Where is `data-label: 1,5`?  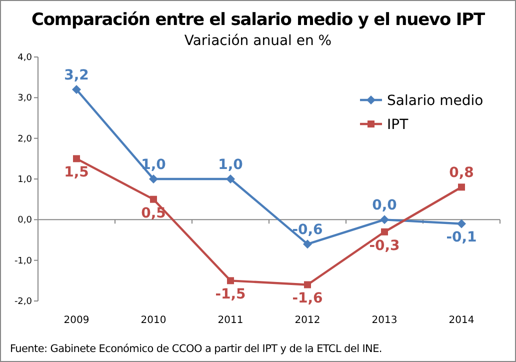
data-label: 1,5 is located at coordinates (76, 172).